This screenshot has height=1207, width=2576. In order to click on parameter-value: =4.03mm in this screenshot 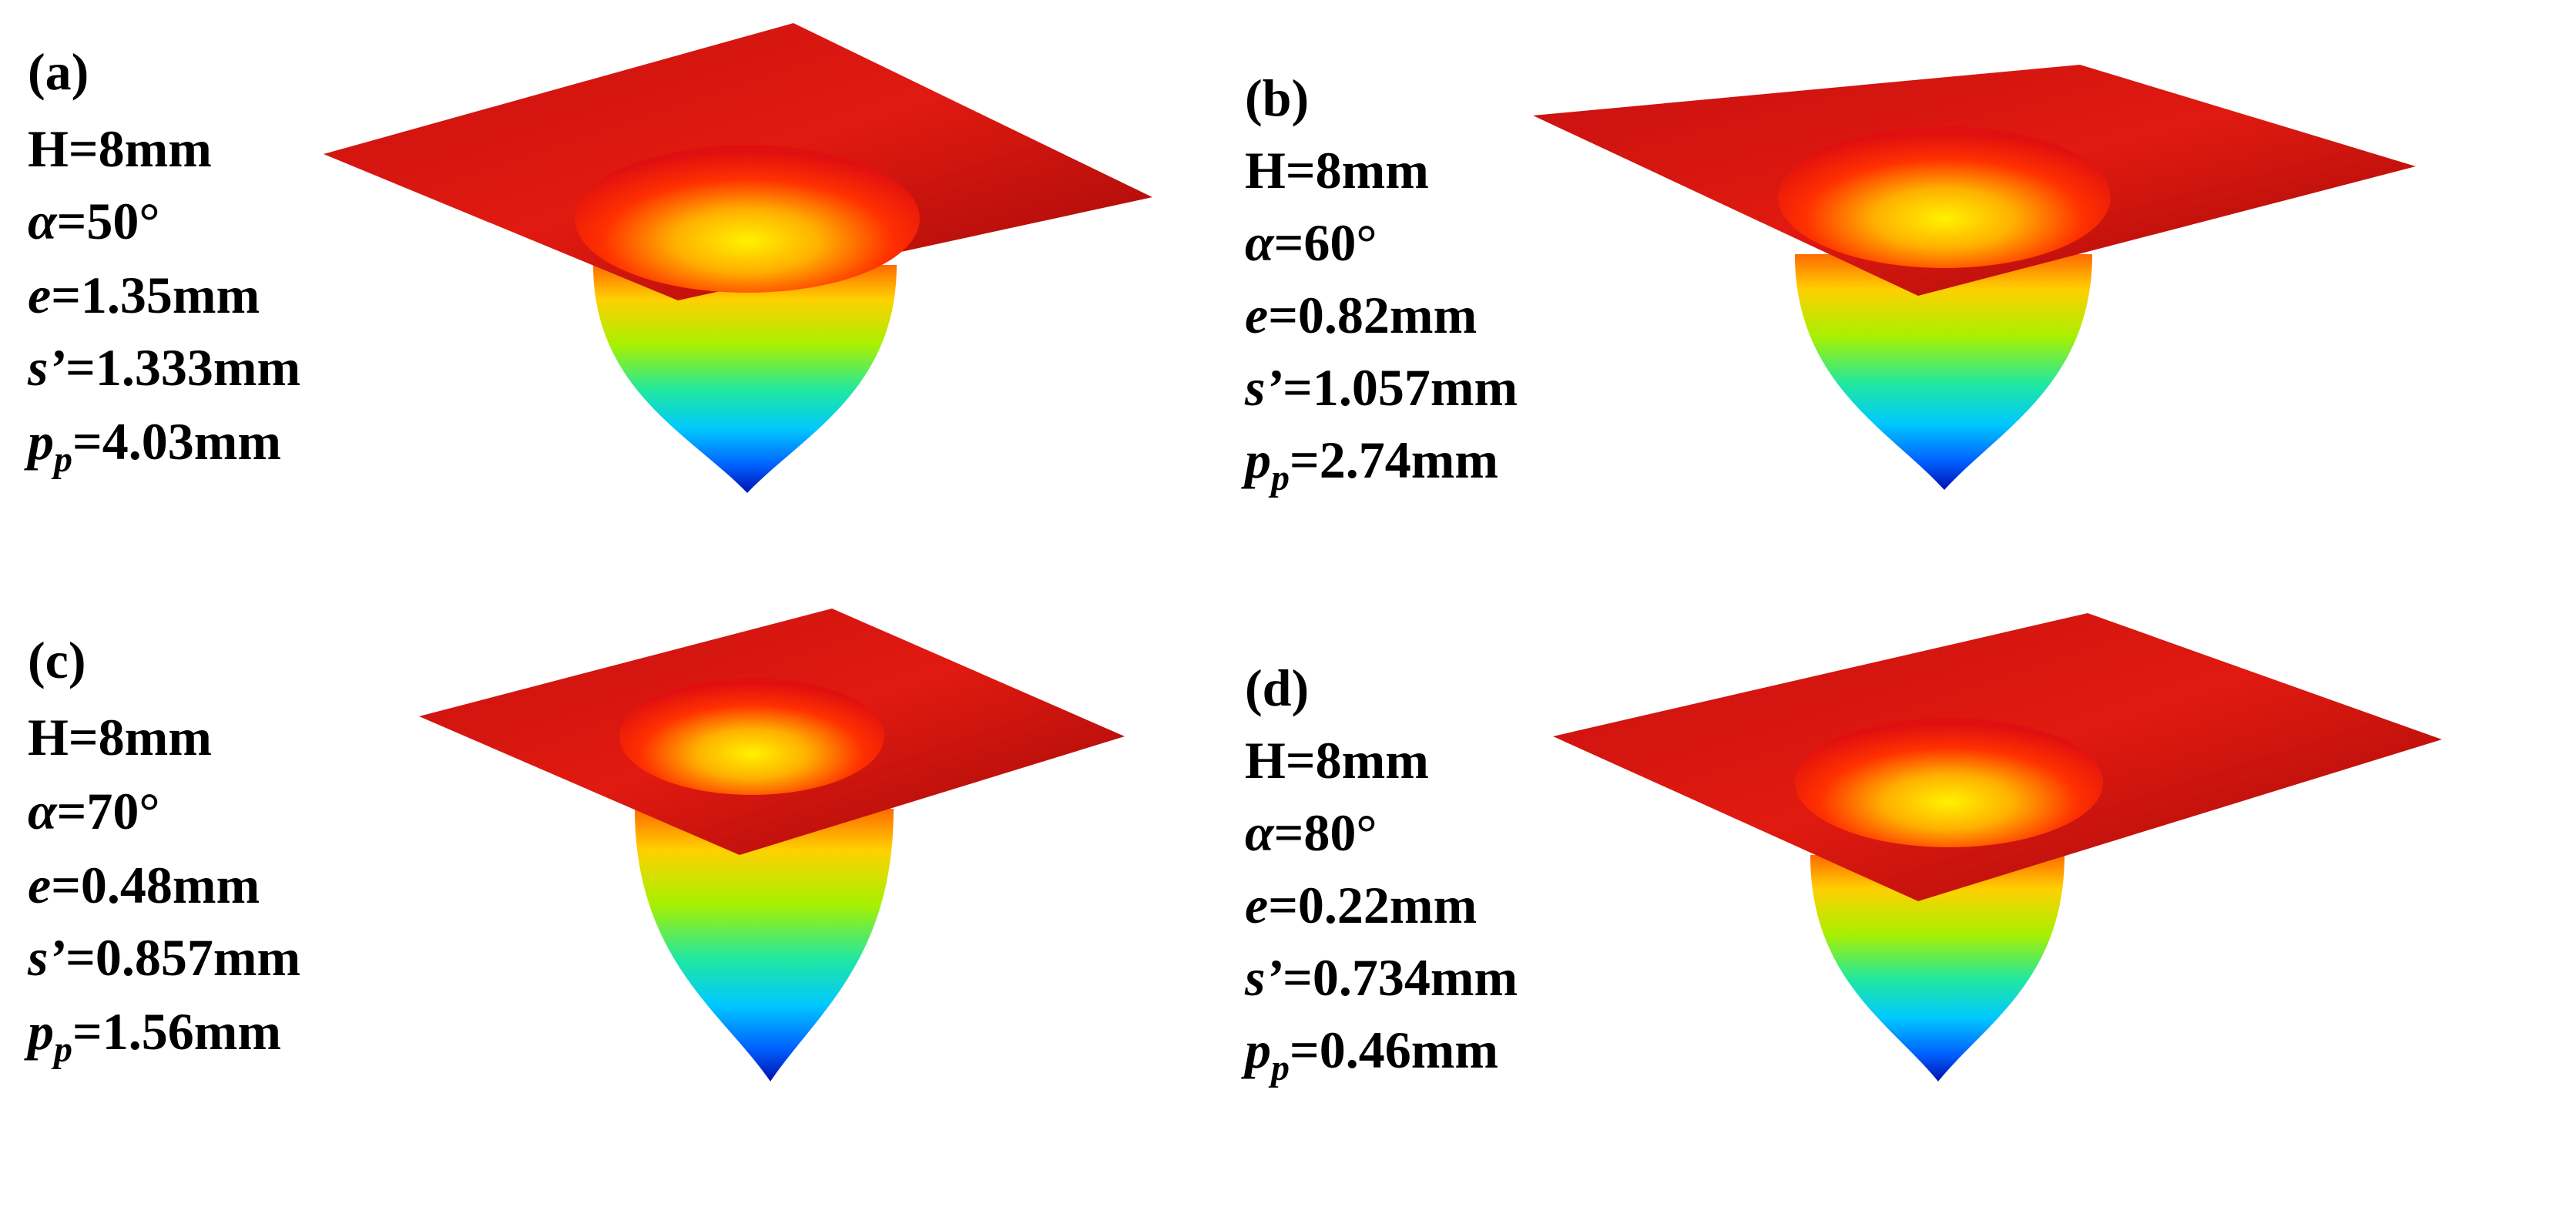, I will do `click(176, 441)`.